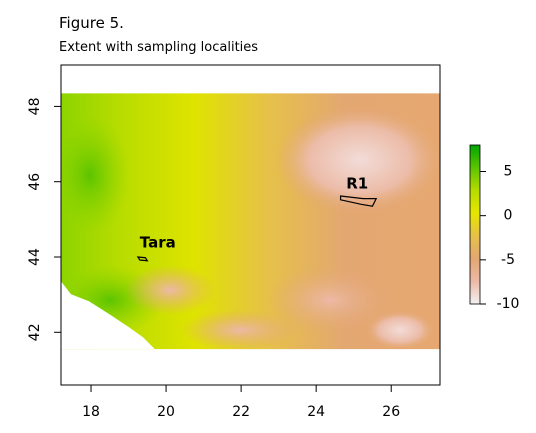 This screenshot has height=433, width=536. I want to click on colorbar-tick-label: 0, so click(508, 216).